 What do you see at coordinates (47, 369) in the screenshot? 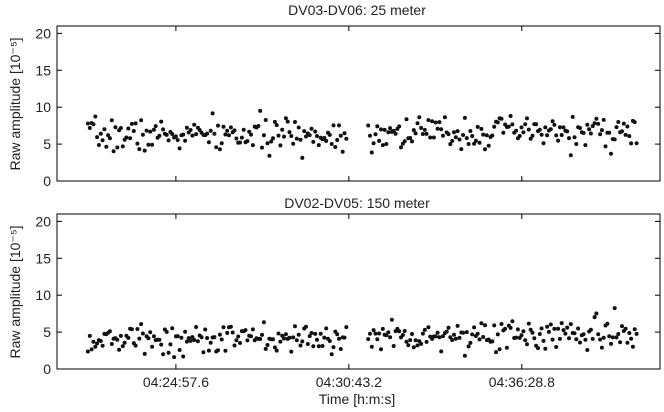
I see `y-tick-label: 0` at bounding box center [47, 369].